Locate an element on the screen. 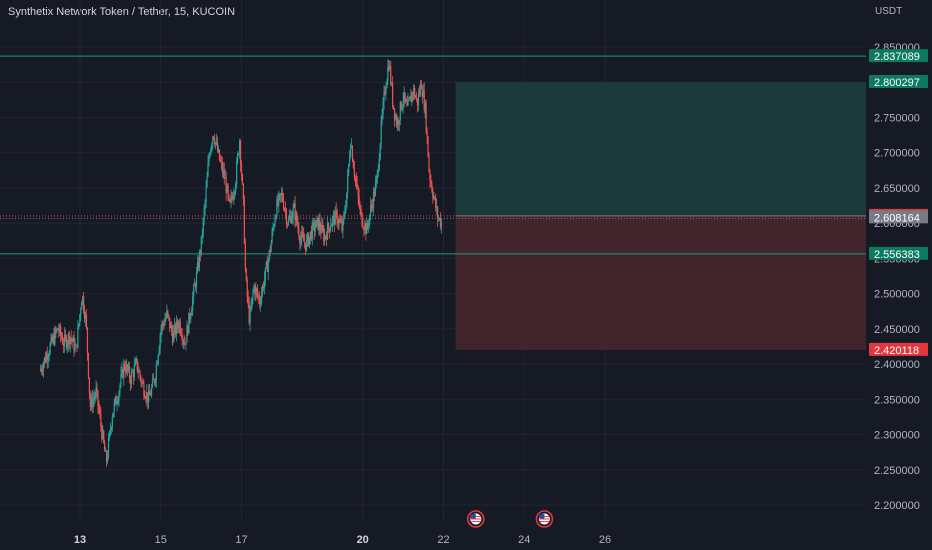  position-profit-zone is located at coordinates (660, 149).